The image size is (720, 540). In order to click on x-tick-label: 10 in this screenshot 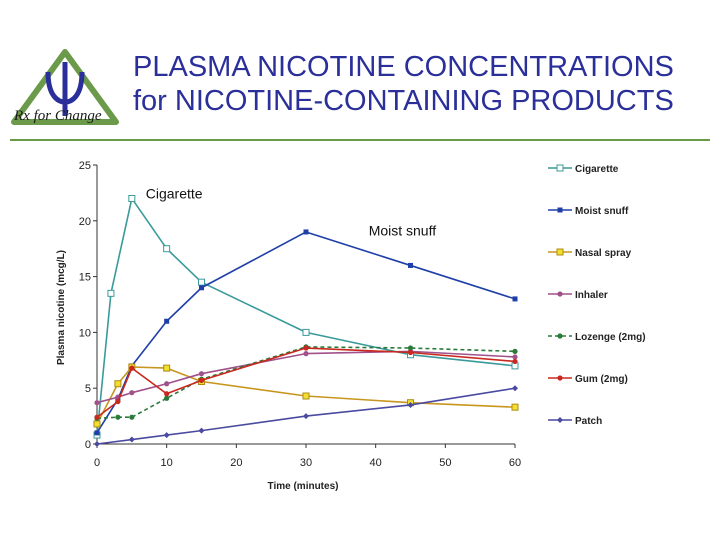, I will do `click(167, 463)`.